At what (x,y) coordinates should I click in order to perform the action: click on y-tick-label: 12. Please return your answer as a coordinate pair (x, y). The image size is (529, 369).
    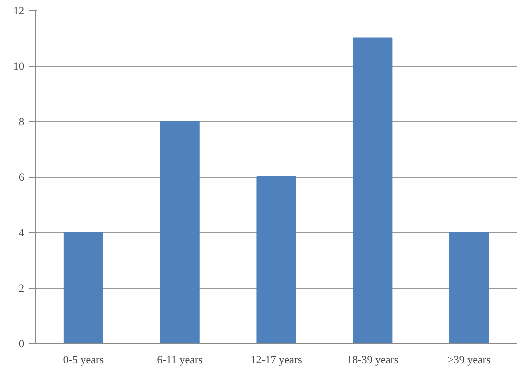
    Looking at the image, I should click on (19, 12).